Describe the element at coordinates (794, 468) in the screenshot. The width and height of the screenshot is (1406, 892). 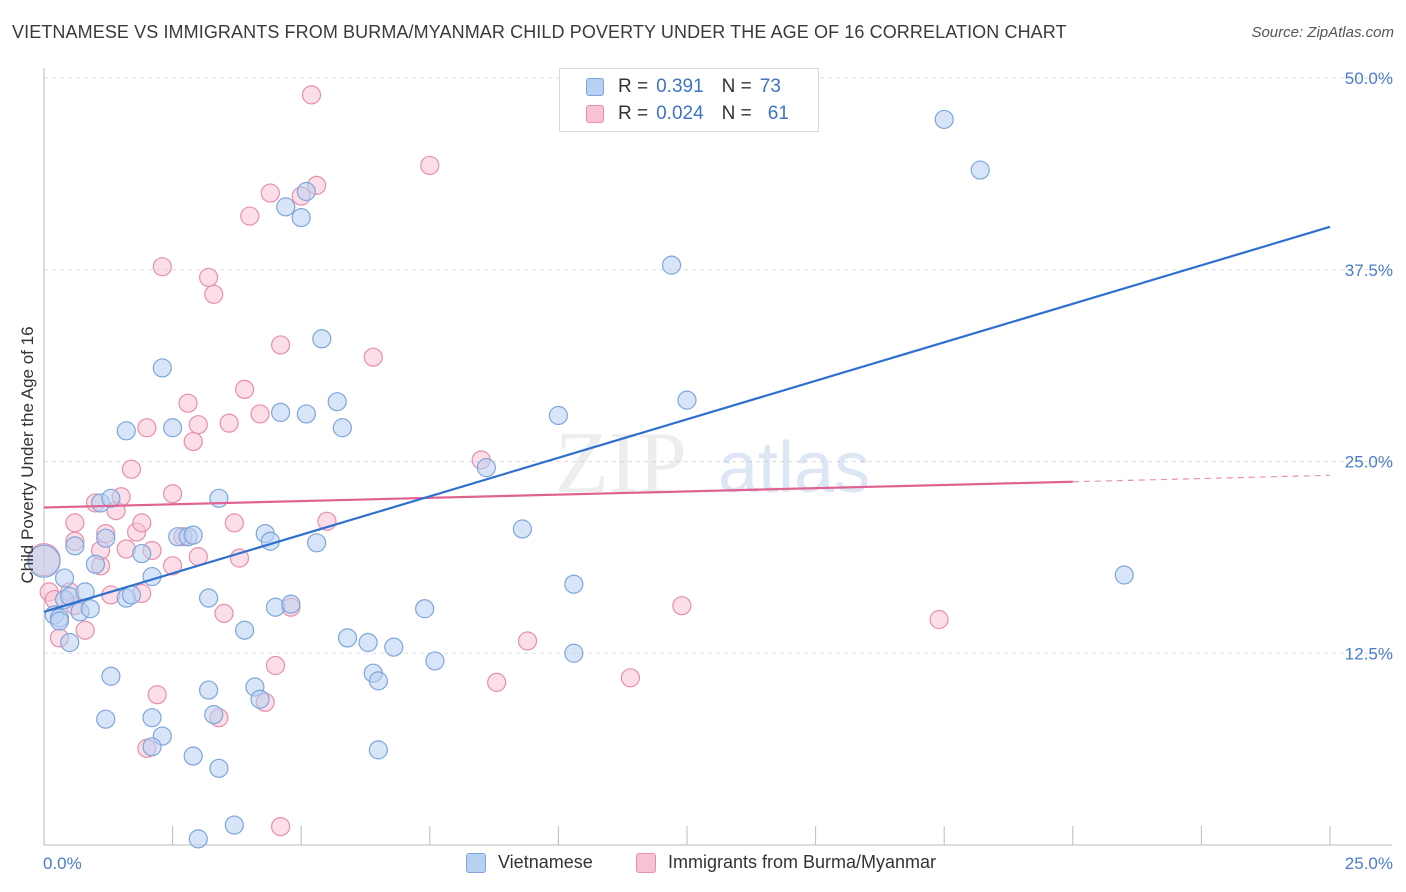
I see `watermark-atlas: atlas` at that location.